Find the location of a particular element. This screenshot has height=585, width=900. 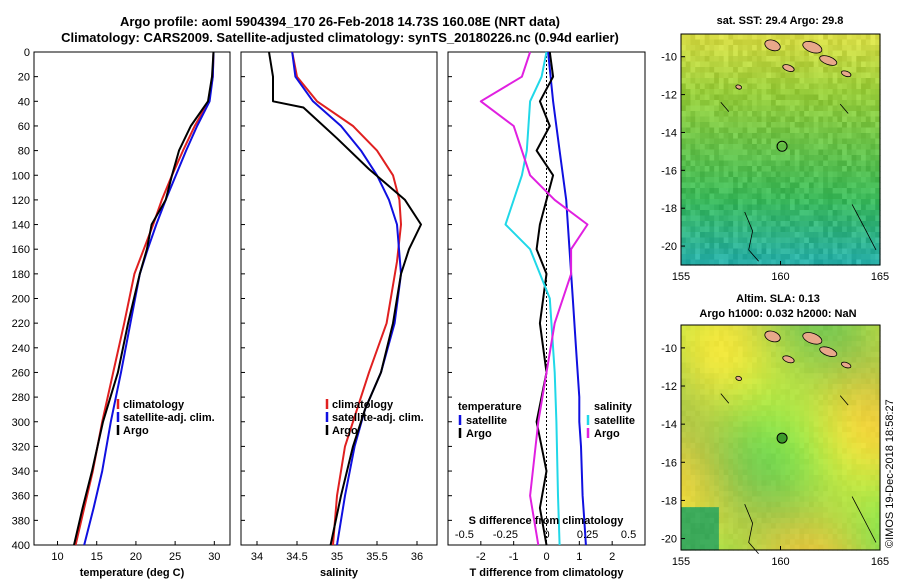

difference-xlabel: T difference from climatology is located at coordinates (546, 573).